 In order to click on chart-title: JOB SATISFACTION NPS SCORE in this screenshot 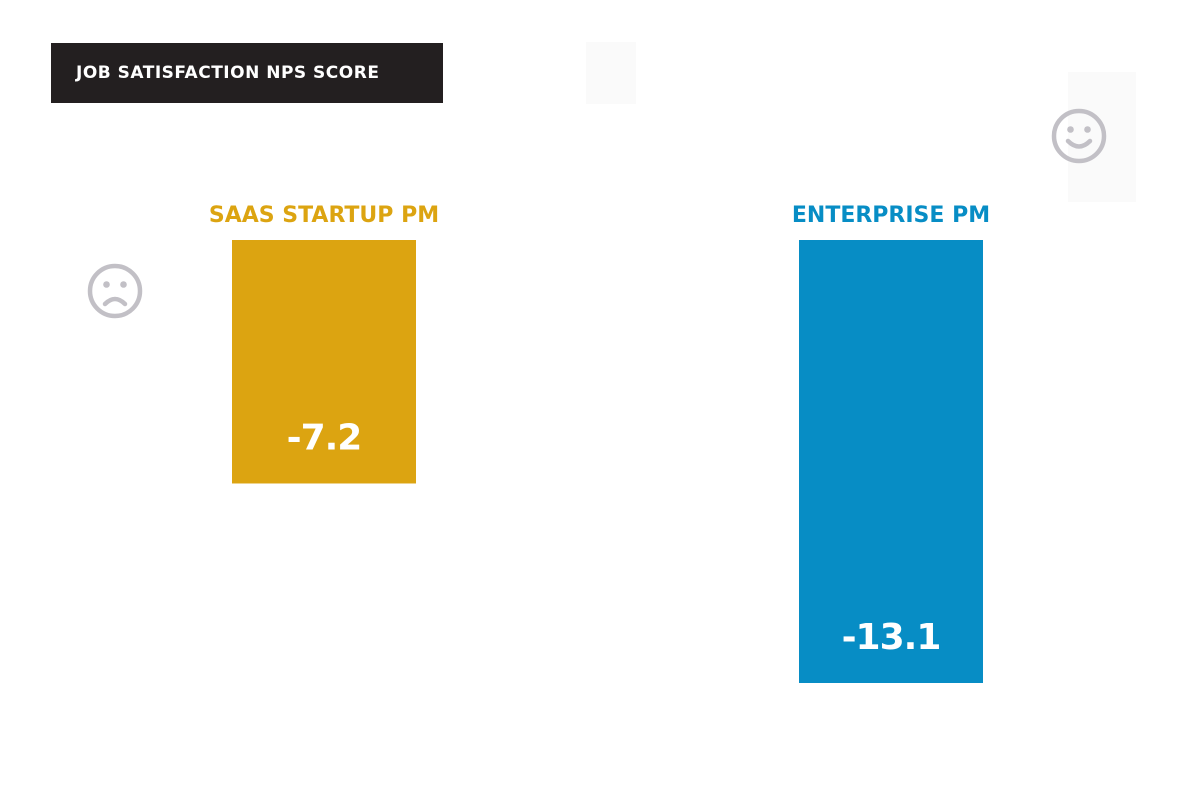, I will do `click(228, 73)`.